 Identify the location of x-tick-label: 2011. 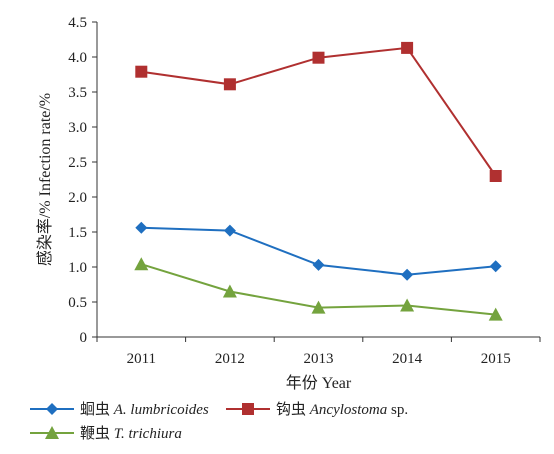
(141, 359).